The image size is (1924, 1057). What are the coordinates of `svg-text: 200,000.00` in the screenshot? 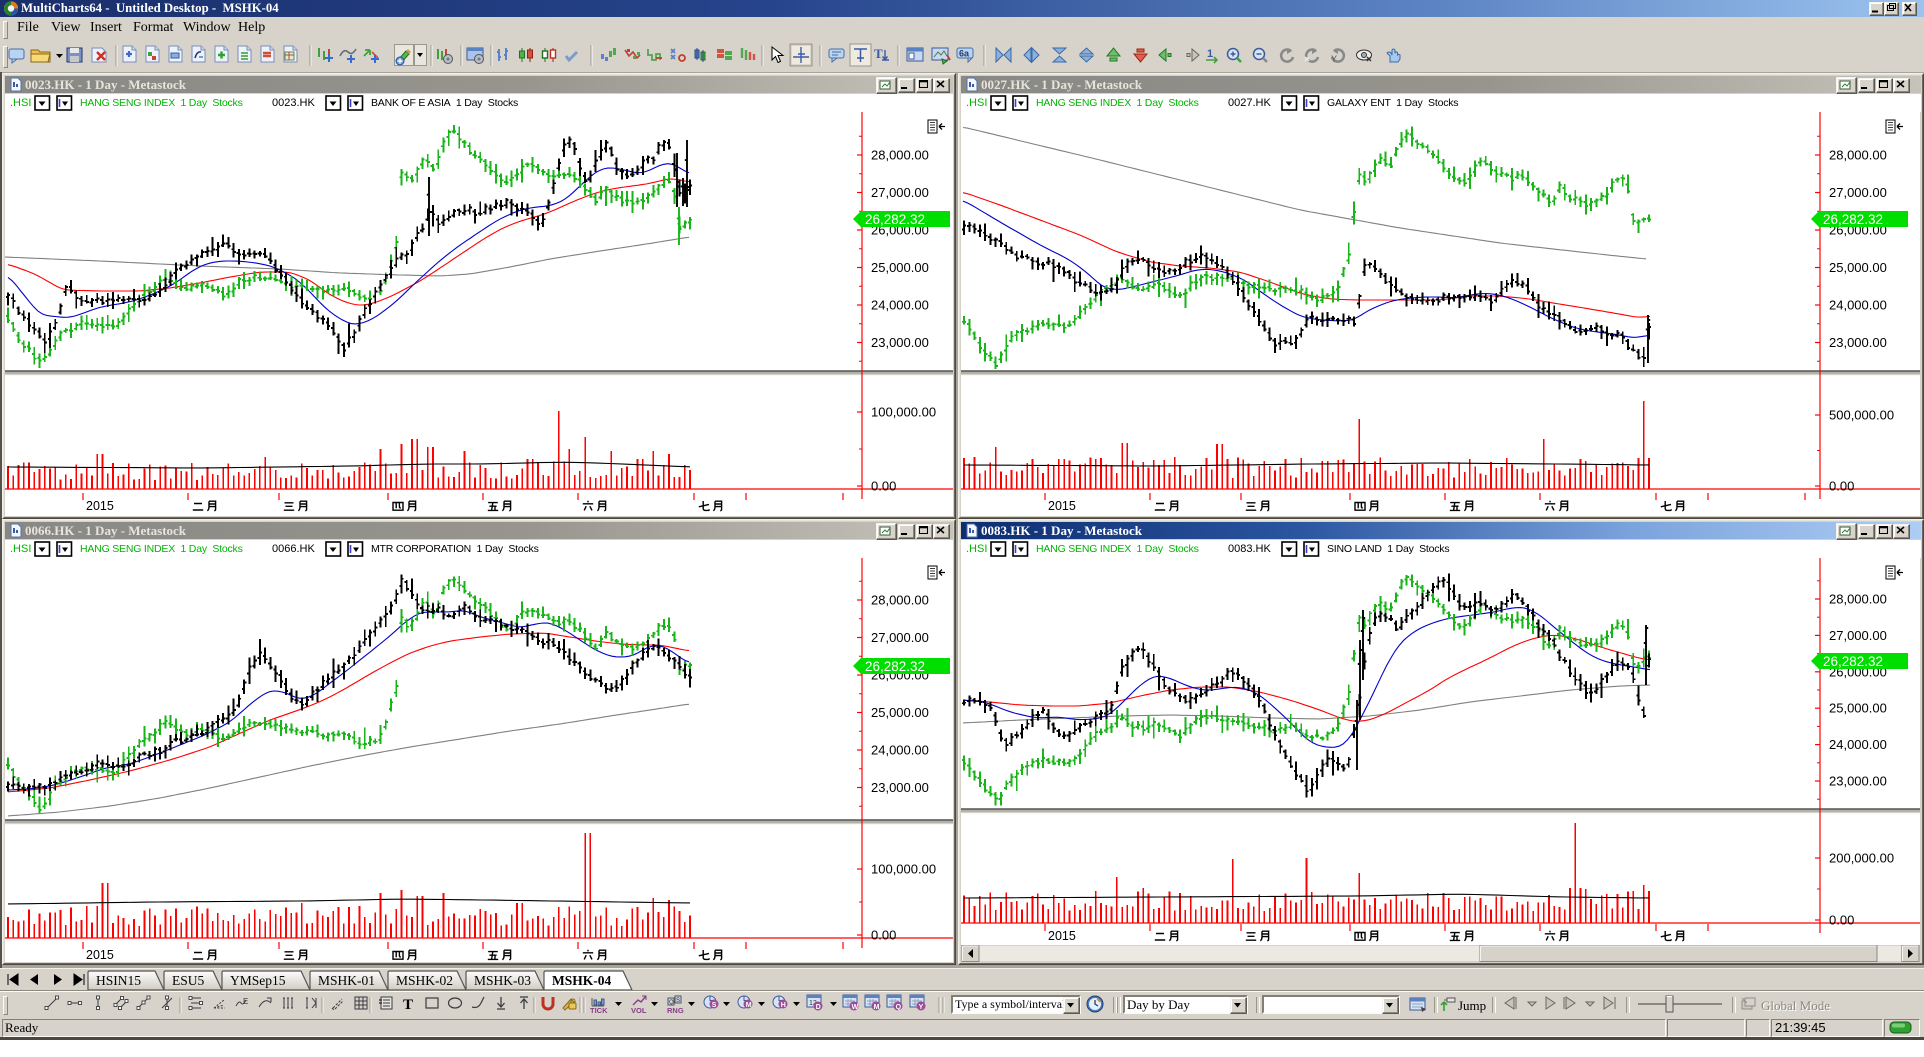 It's located at (1861, 858).